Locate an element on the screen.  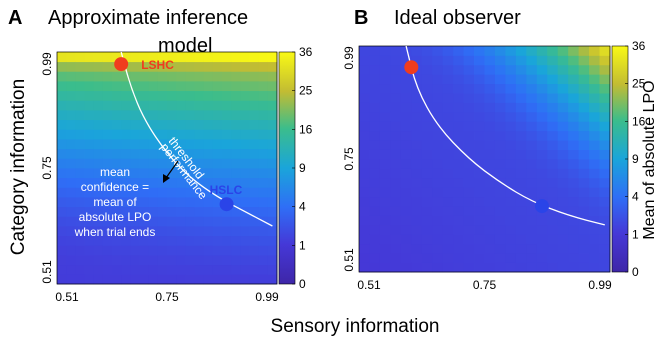
confidence-annotation-2: confidence = is located at coordinates (115, 187).